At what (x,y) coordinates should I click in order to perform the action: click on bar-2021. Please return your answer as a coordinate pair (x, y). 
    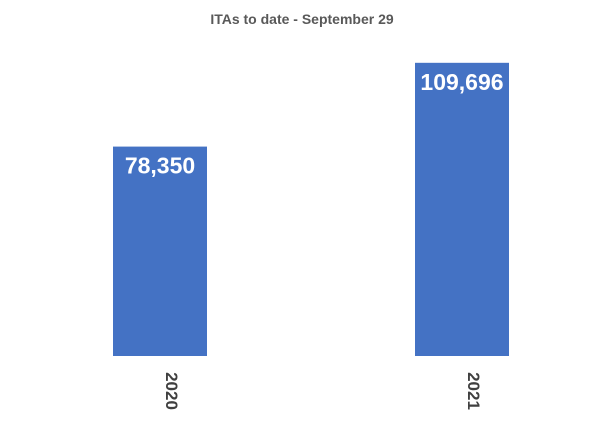
    Looking at the image, I should click on (462, 209).